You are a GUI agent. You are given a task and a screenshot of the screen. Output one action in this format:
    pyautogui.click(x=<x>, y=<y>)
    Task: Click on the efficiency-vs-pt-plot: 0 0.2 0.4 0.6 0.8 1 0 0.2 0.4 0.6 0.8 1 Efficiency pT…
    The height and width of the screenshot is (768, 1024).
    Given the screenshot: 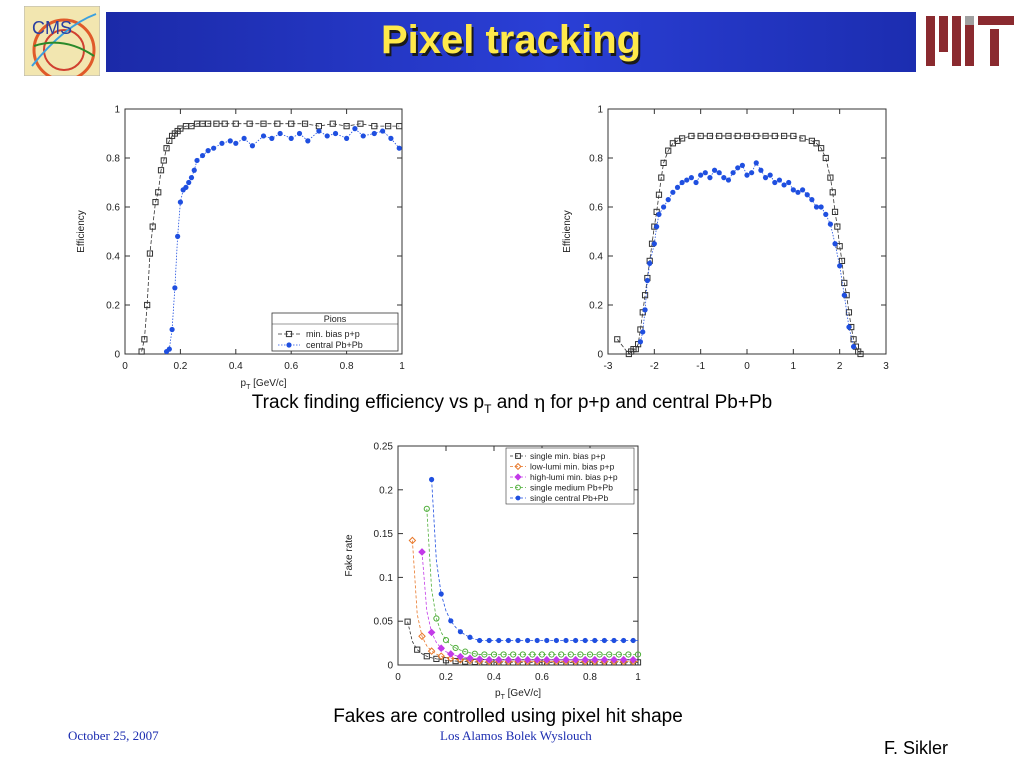 What is the action you would take?
    pyautogui.click(x=240, y=248)
    